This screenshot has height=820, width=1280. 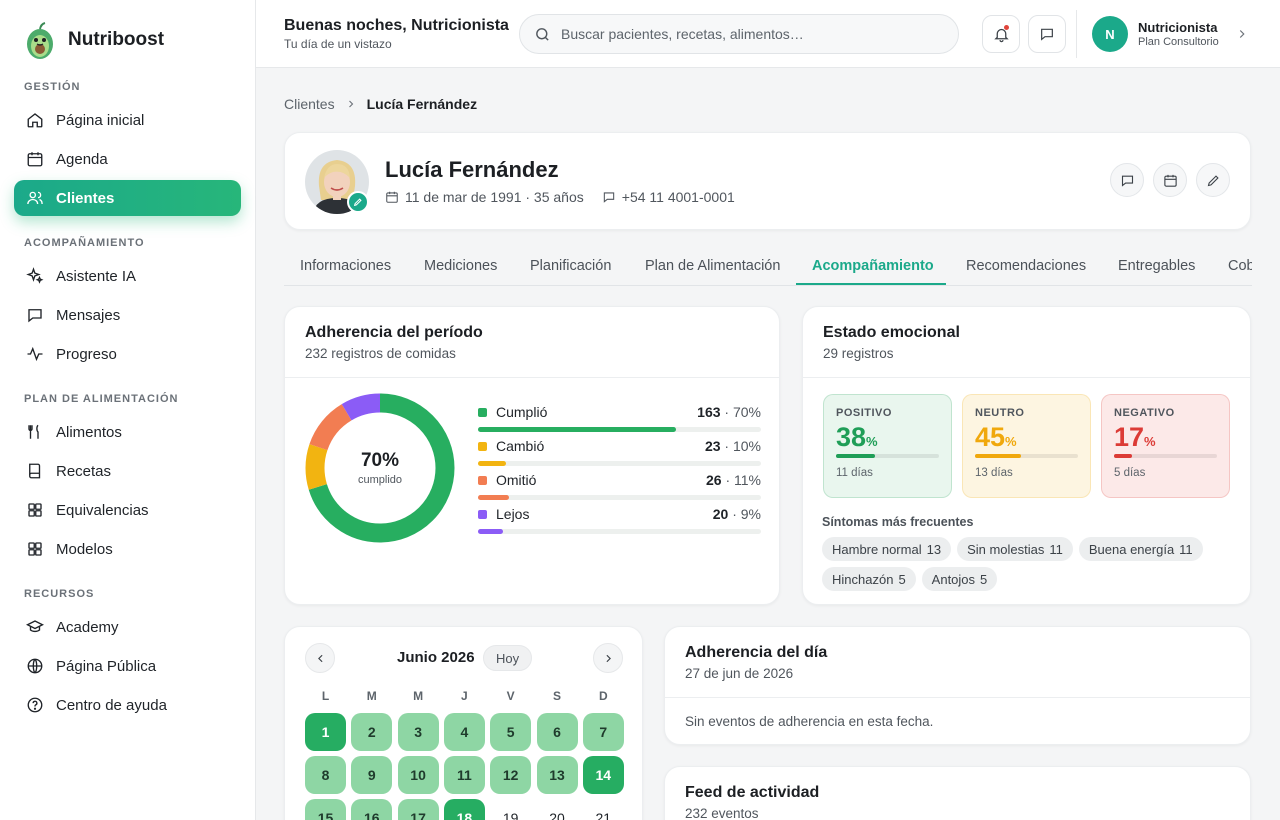 What do you see at coordinates (1170, 180) in the screenshot?
I see `schedule-button` at bounding box center [1170, 180].